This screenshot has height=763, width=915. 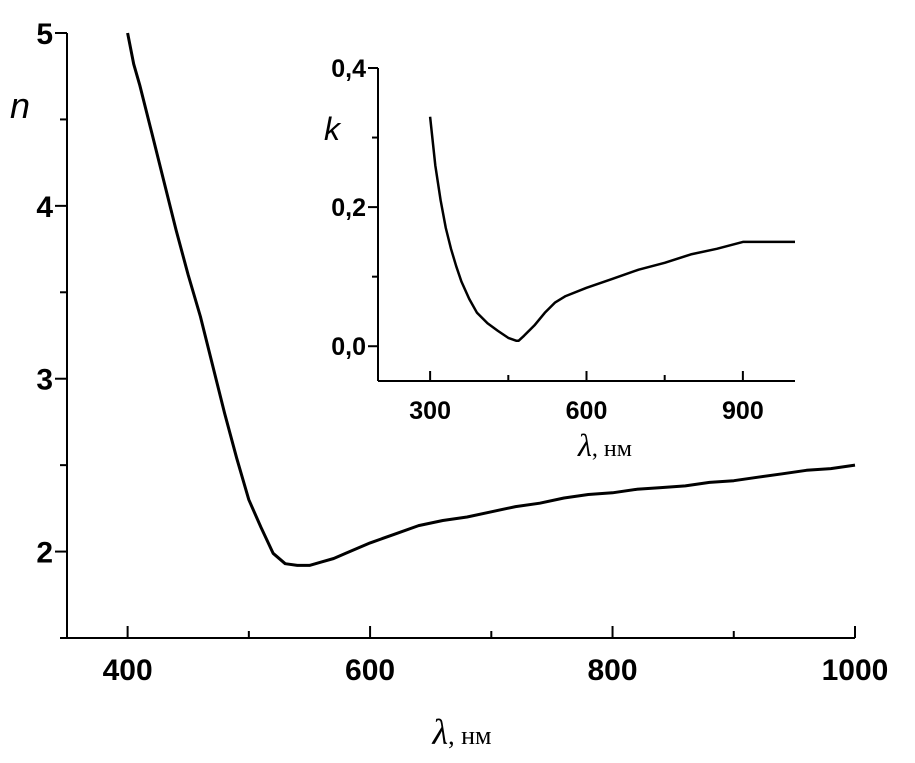 I want to click on inset-y-tick-label: 0,0, so click(x=348, y=347).